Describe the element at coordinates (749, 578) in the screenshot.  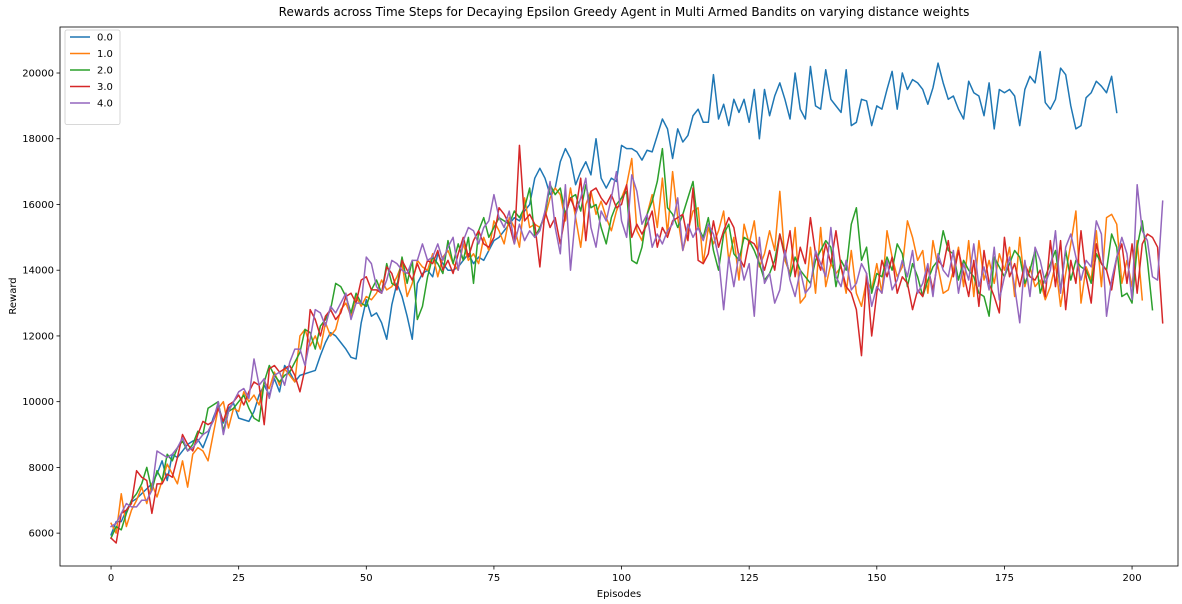
I see `x-tick-label: 125` at that location.